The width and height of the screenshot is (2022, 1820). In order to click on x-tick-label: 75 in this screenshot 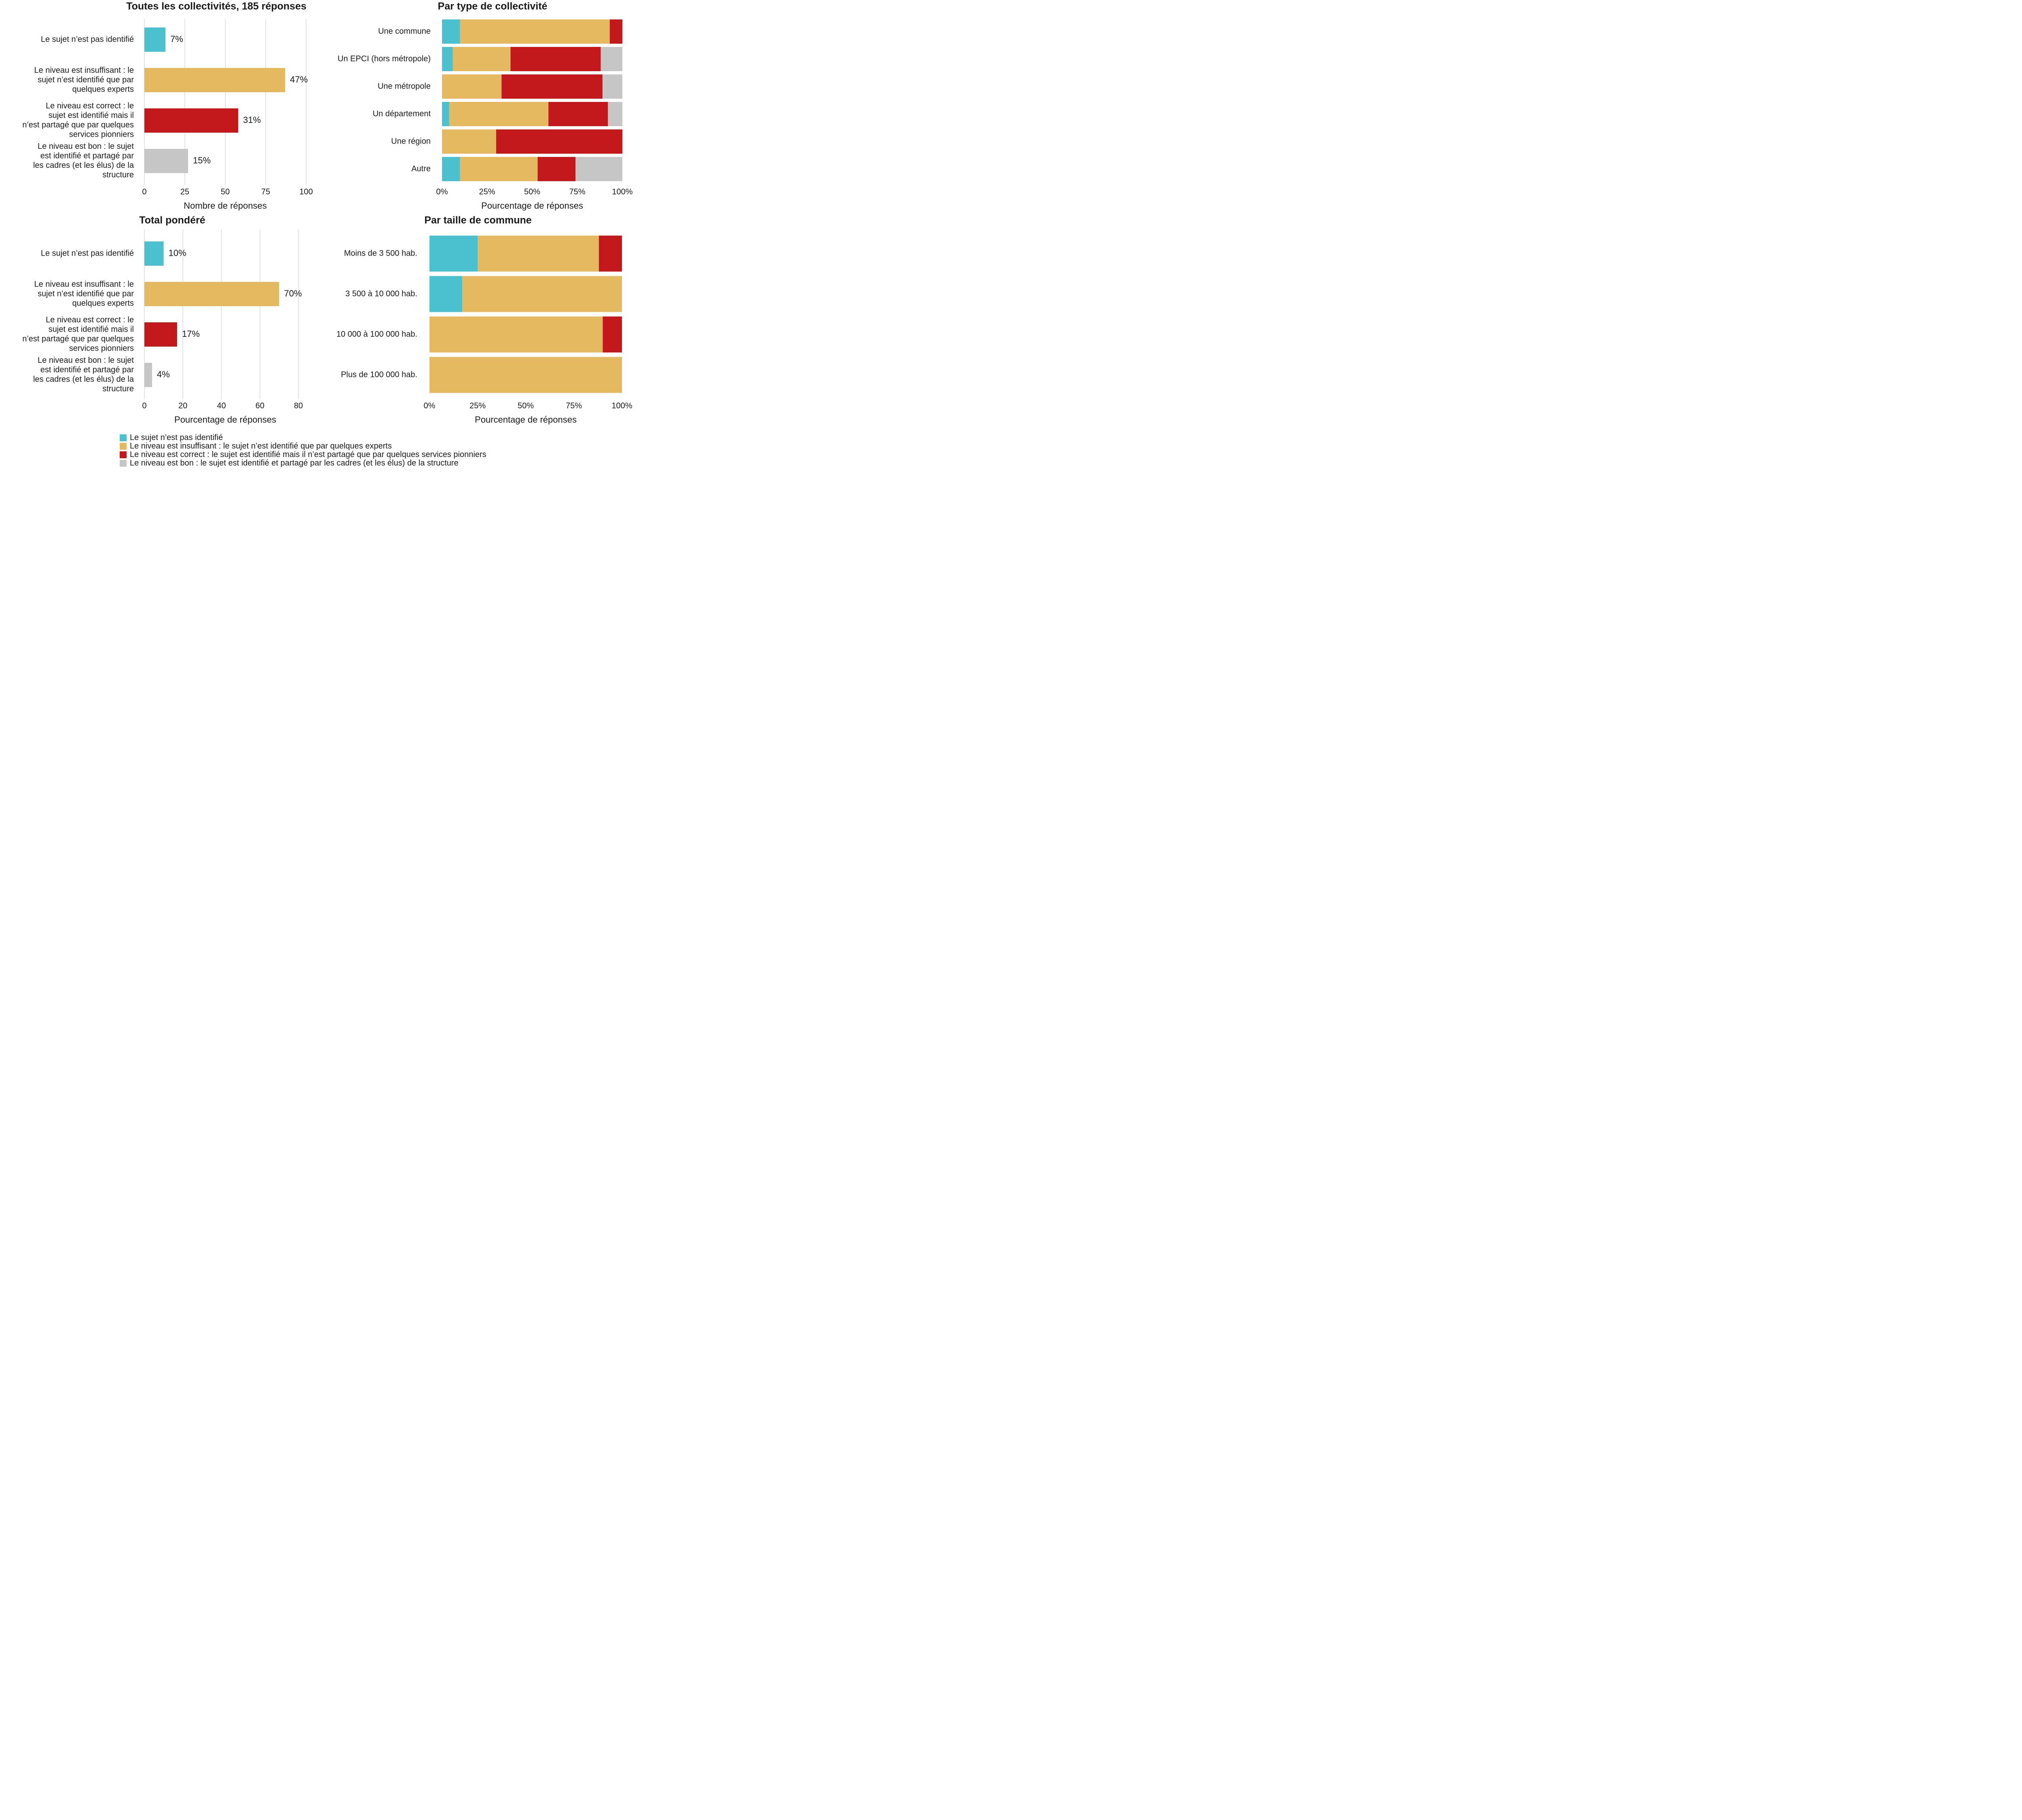, I will do `click(265, 192)`.